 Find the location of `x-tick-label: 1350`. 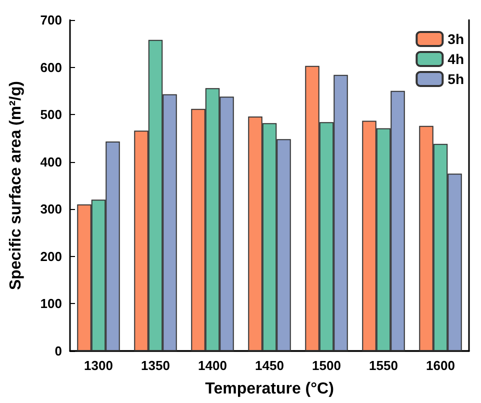

x-tick-label: 1350 is located at coordinates (155, 365).